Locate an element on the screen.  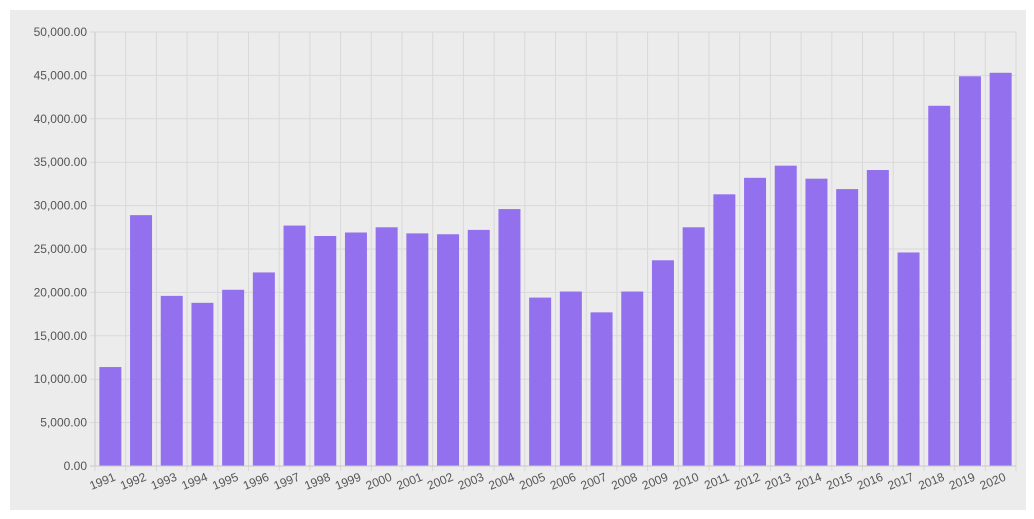
x-tick-label: 1992 is located at coordinates (133, 481).